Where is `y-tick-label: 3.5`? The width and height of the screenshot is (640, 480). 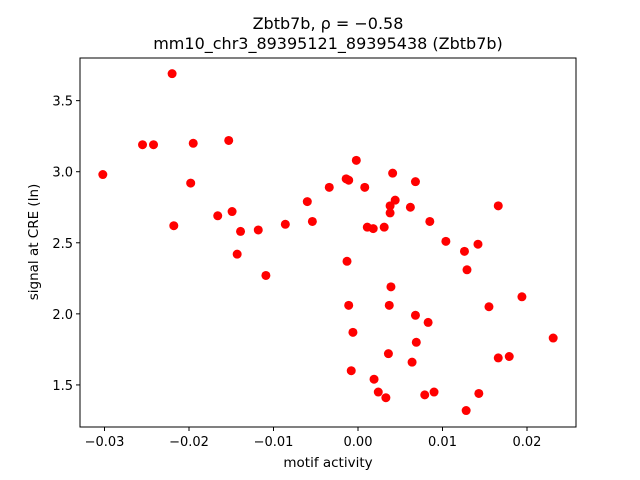
y-tick-label: 3.5 is located at coordinates (62, 102).